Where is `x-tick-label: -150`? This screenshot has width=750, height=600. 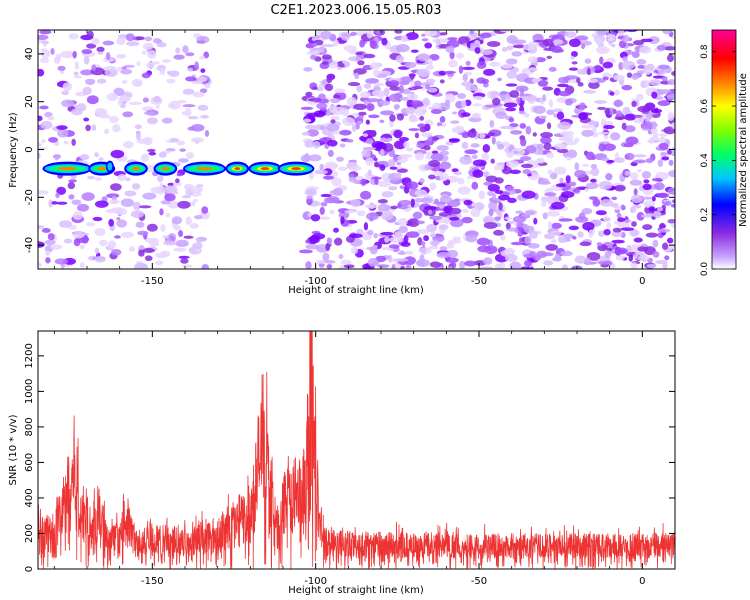 x-tick-label: -150 is located at coordinates (152, 581).